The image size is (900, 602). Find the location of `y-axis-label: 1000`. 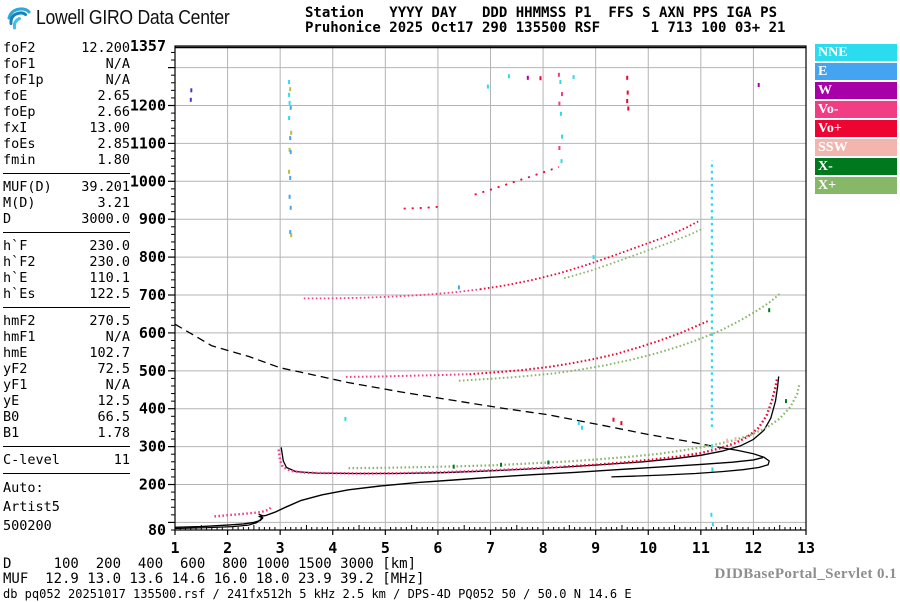

y-axis-label: 1000 is located at coordinates (148, 181).